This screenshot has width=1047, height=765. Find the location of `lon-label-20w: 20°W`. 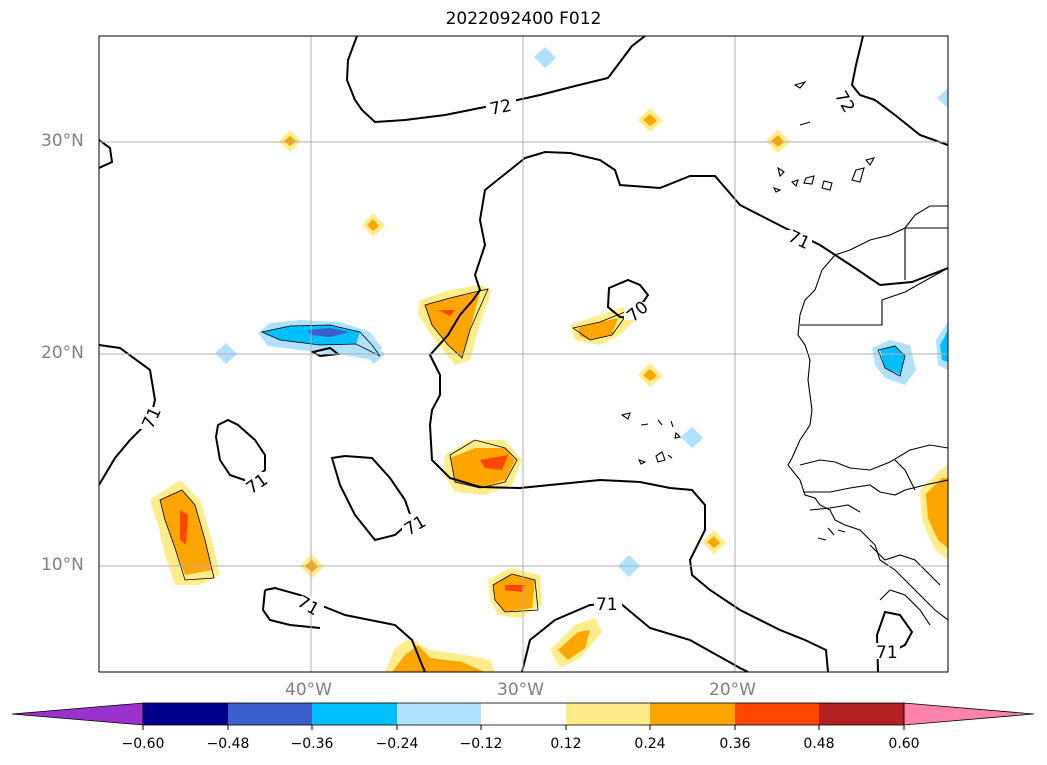

lon-label-20w: 20°W is located at coordinates (732, 690).